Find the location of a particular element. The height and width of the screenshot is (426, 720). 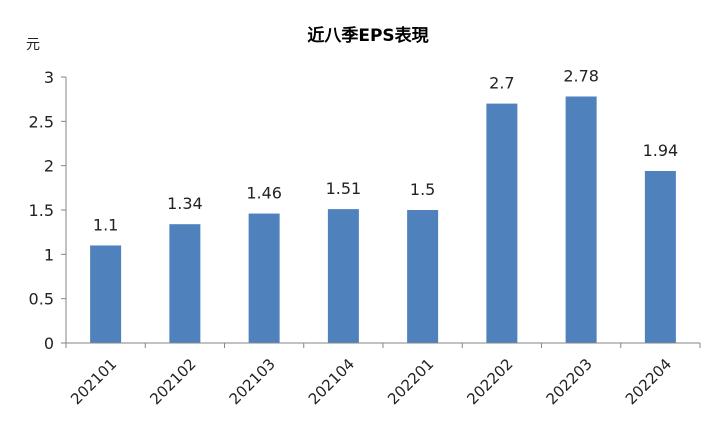

data-label: 1.34 is located at coordinates (185, 203).